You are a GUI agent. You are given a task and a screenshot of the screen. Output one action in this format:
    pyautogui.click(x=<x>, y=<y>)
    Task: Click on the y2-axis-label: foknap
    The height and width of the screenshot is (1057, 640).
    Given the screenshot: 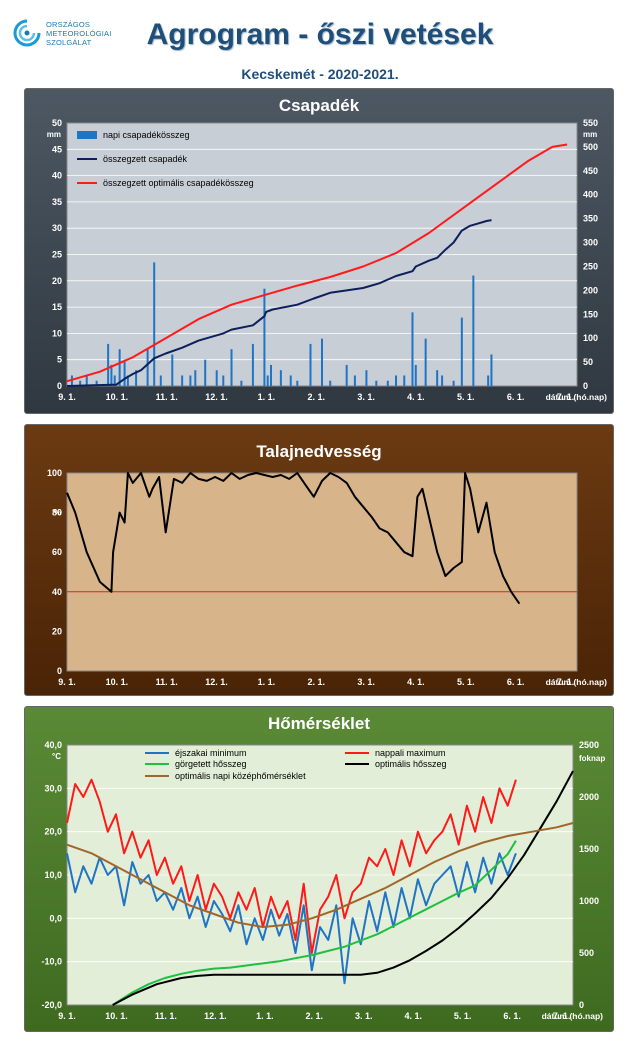 What is the action you would take?
    pyautogui.click(x=592, y=758)
    